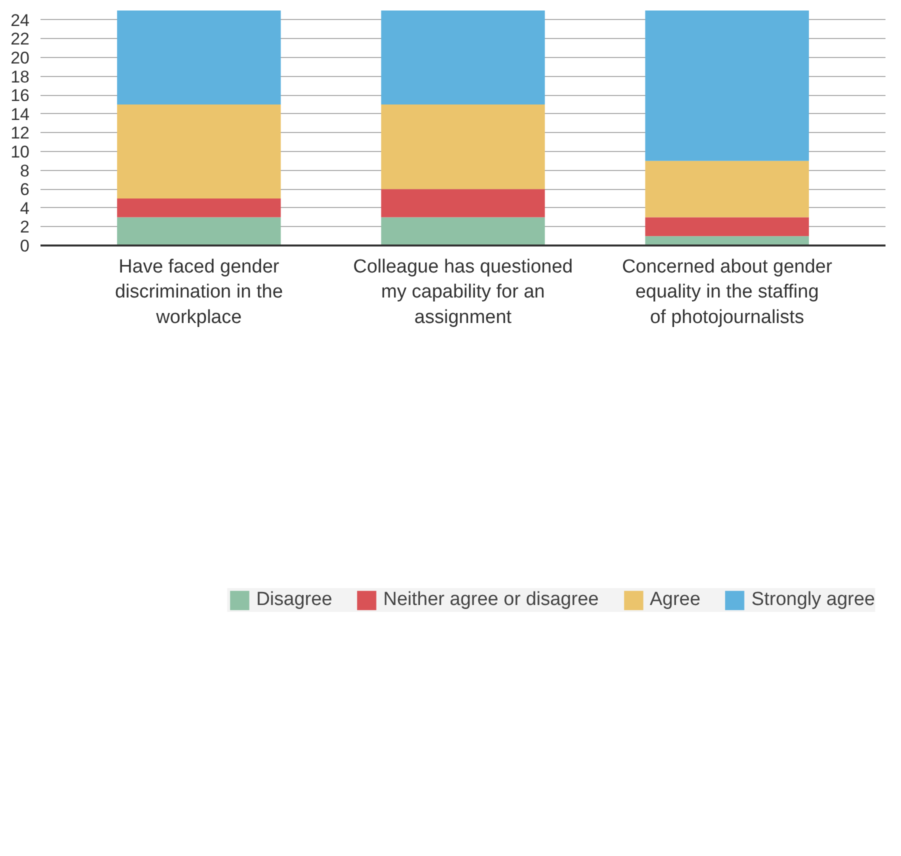  I want to click on x-tick-label: Have faced gender discrimination in the workplace, so click(198, 292).